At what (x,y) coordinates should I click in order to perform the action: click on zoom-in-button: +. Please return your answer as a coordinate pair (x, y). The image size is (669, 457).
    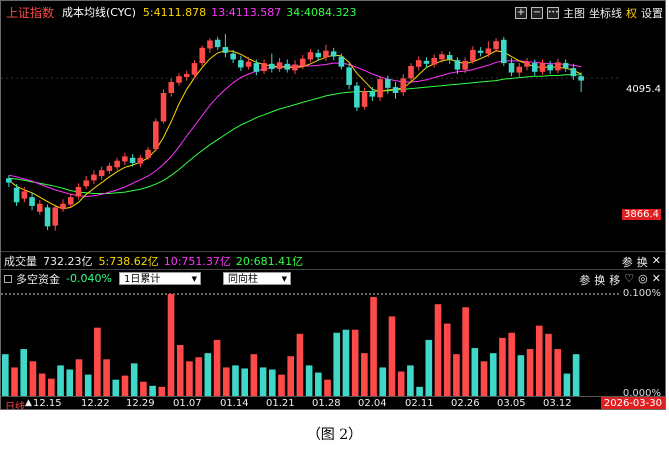
    Looking at the image, I should click on (521, 13).